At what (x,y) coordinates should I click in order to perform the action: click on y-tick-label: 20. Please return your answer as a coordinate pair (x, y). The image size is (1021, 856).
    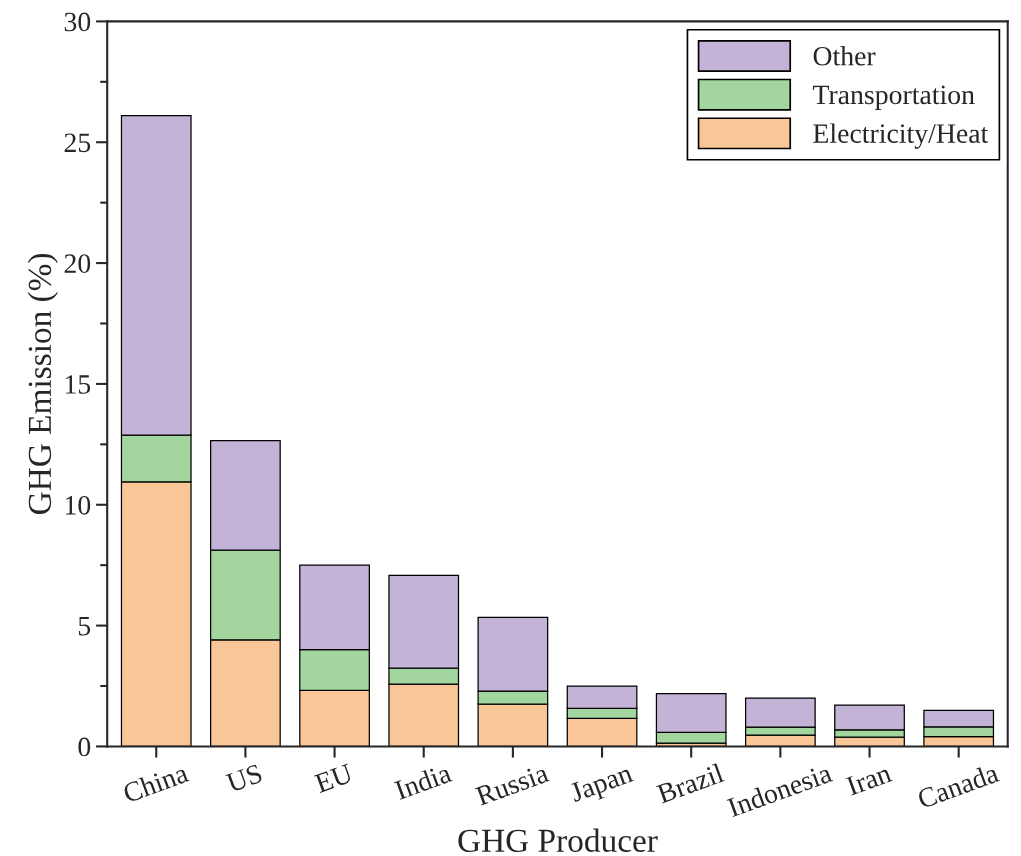
    Looking at the image, I should click on (77, 263).